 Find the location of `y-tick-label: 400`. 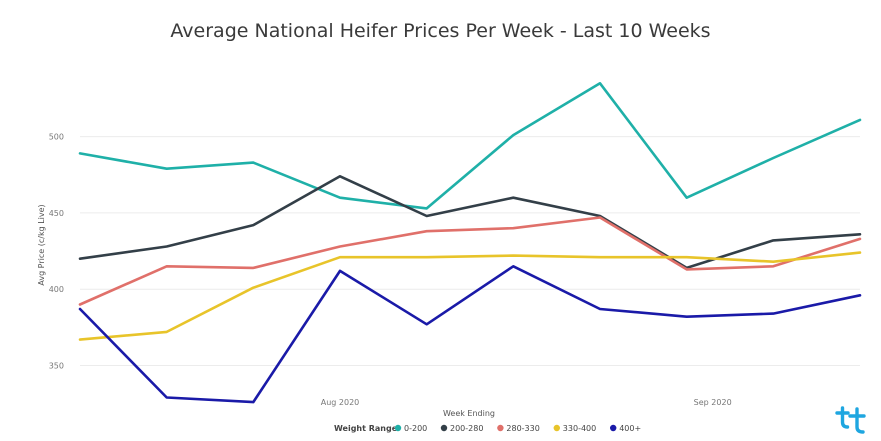

y-tick-label: 400 is located at coordinates (56, 289).